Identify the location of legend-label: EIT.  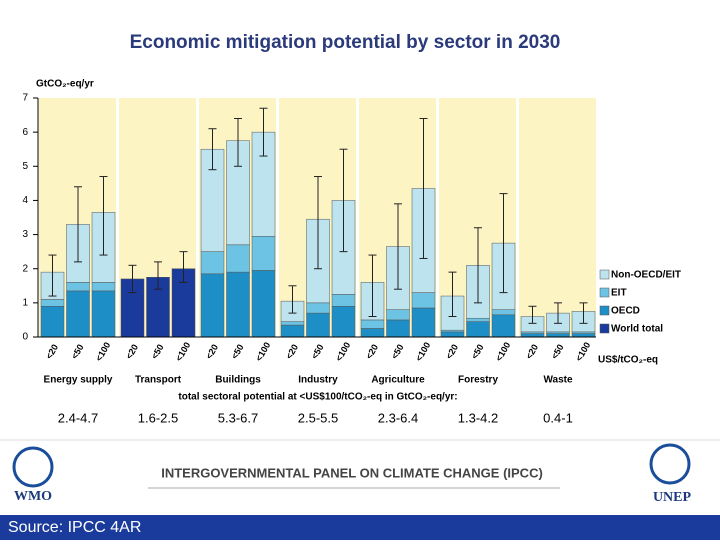
(619, 293).